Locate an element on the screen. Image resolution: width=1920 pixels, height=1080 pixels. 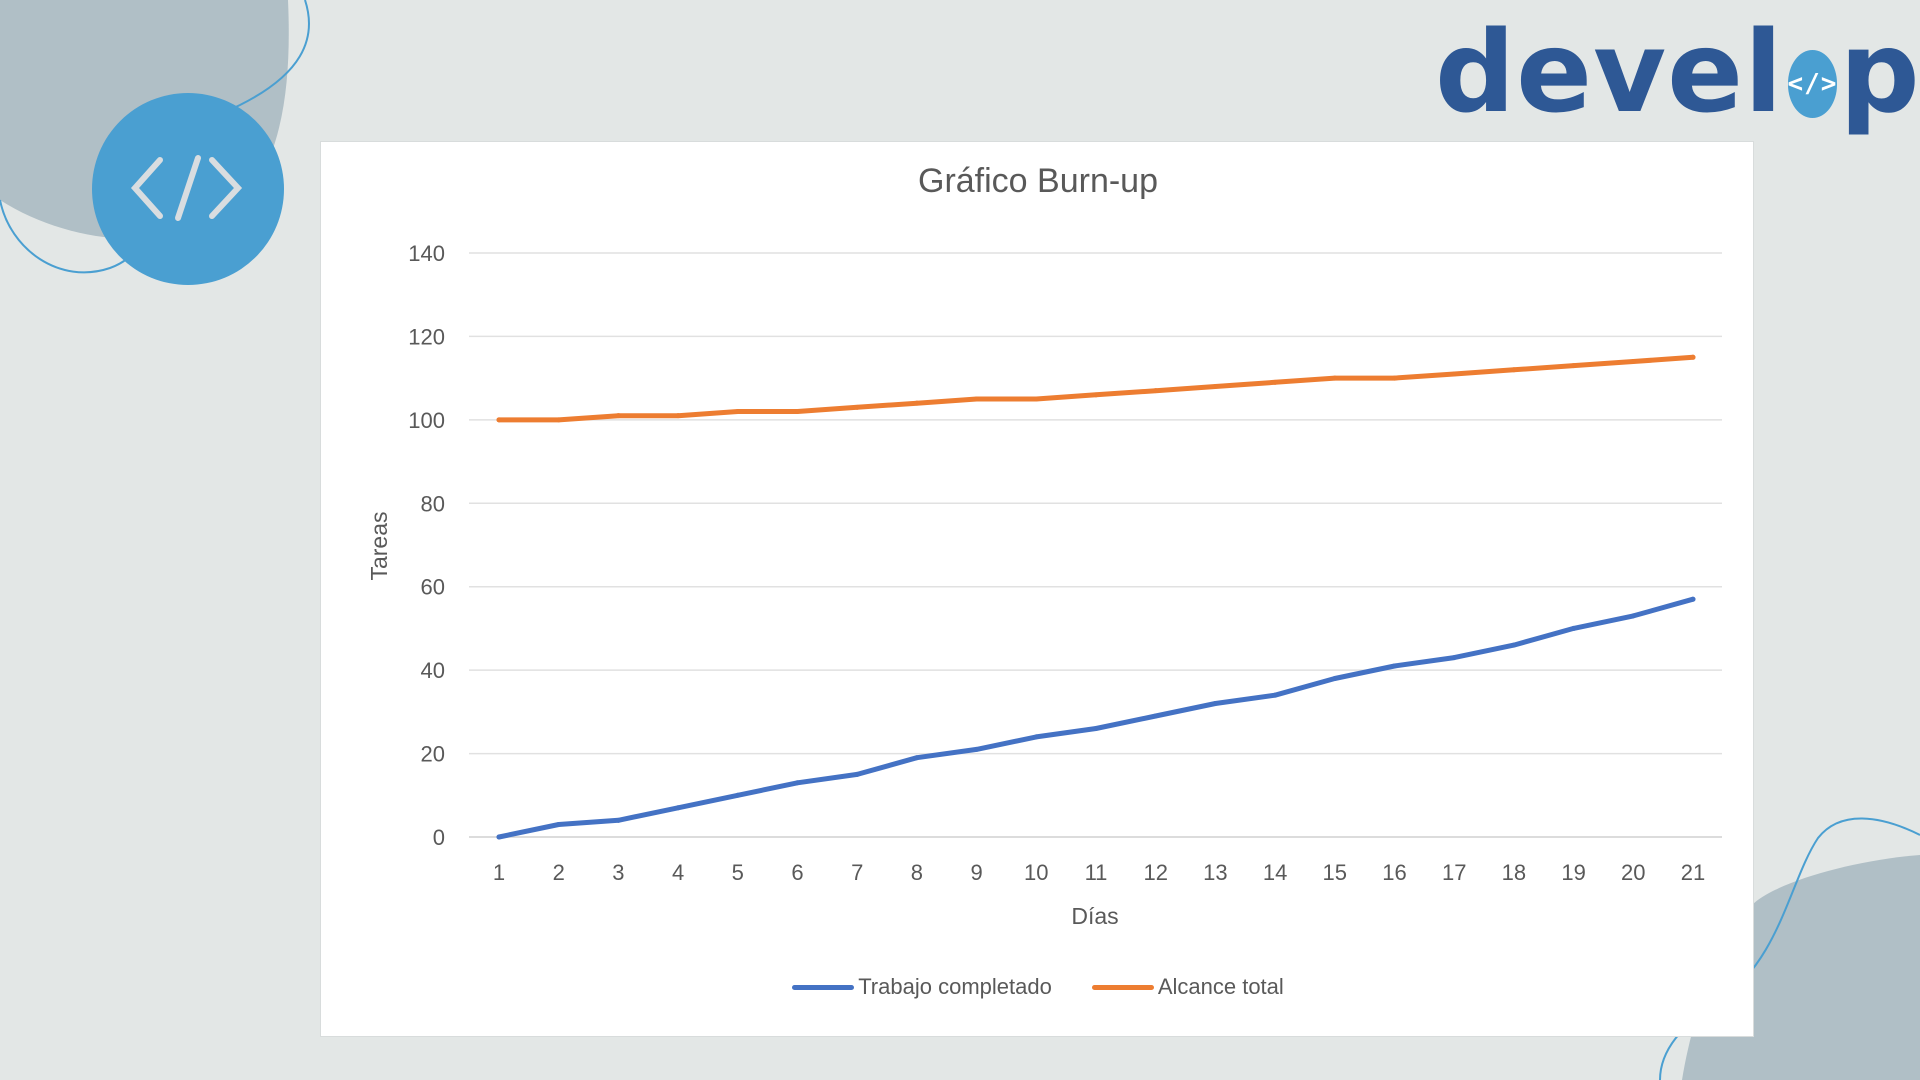
x-tick-label: 20 is located at coordinates (1633, 872).